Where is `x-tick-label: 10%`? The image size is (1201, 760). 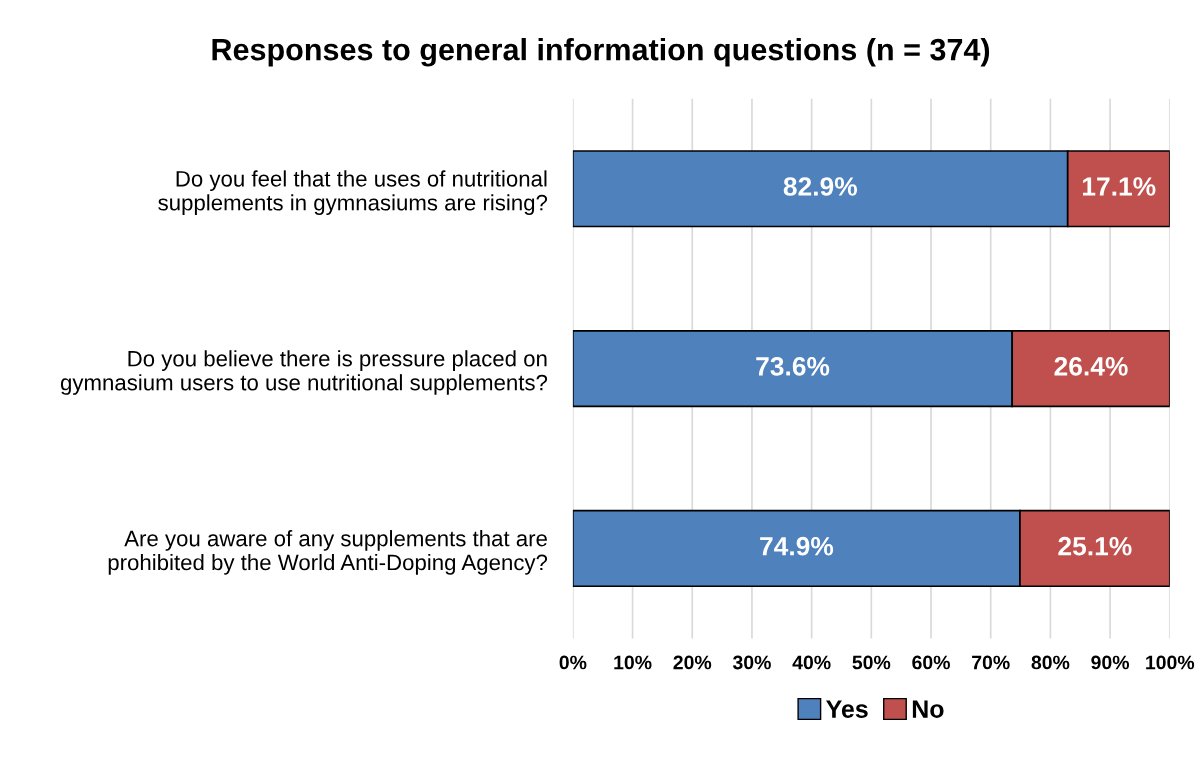
x-tick-label: 10% is located at coordinates (633, 662).